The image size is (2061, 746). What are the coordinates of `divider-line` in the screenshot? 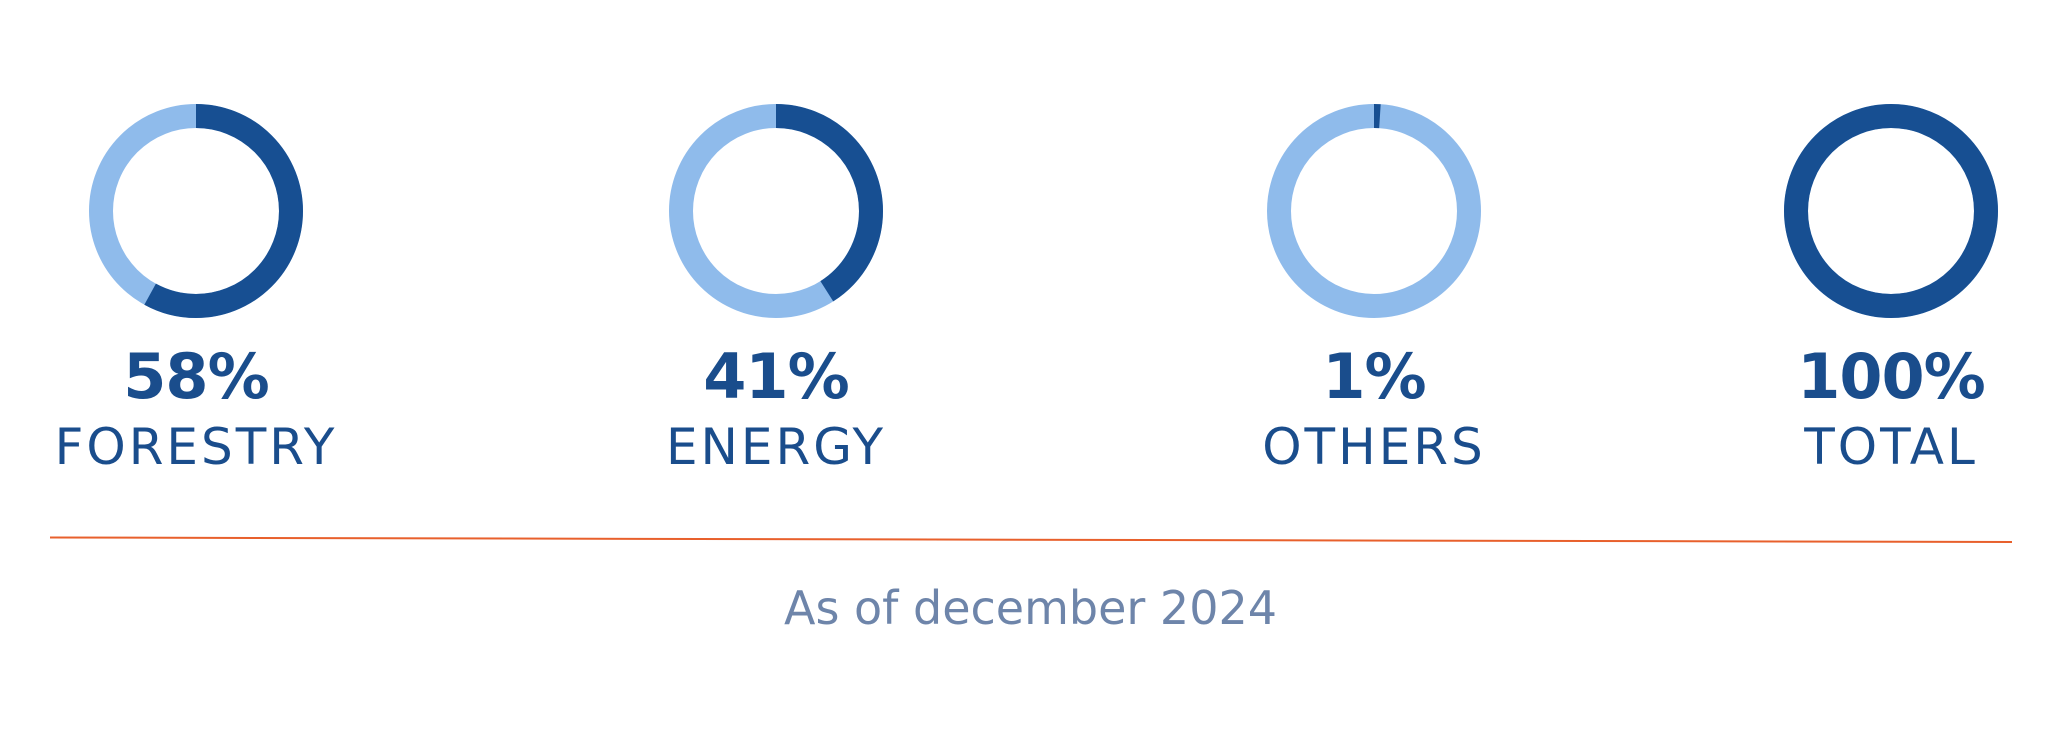 It's located at (1031, 539).